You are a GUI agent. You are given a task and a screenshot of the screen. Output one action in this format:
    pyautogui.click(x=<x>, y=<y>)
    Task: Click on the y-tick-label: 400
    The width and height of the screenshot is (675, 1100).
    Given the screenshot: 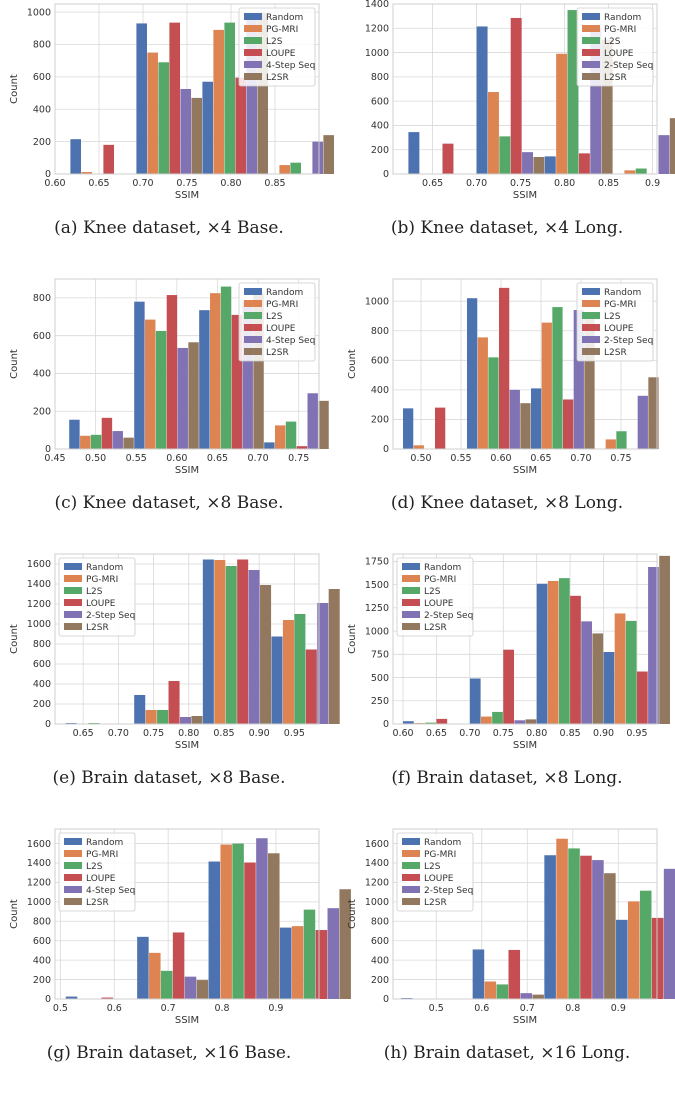 What is the action you would take?
    pyautogui.click(x=42, y=684)
    